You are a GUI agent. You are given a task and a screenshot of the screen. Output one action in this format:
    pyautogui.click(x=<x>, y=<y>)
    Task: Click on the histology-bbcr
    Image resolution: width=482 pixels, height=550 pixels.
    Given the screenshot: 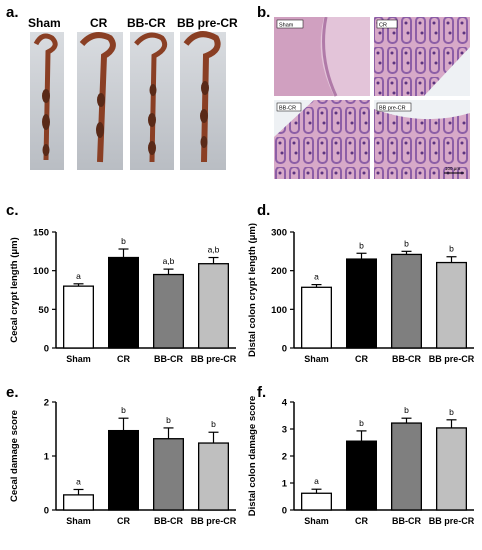 What is the action you would take?
    pyautogui.click(x=322, y=139)
    